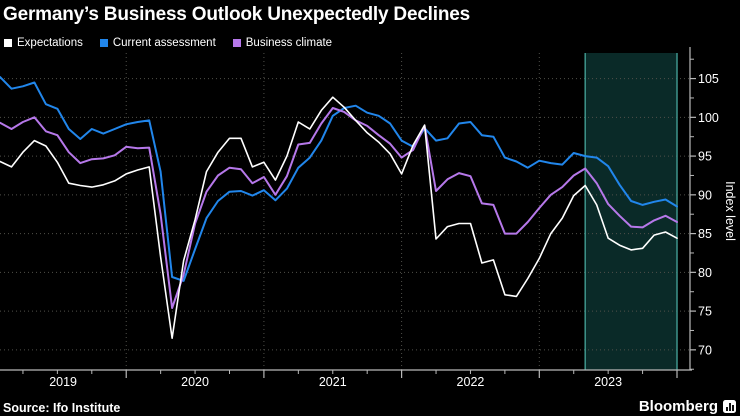 This screenshot has height=416, width=740. Describe the element at coordinates (678, 406) in the screenshot. I see `bloomberg-wordmark: Bloomberg` at that location.